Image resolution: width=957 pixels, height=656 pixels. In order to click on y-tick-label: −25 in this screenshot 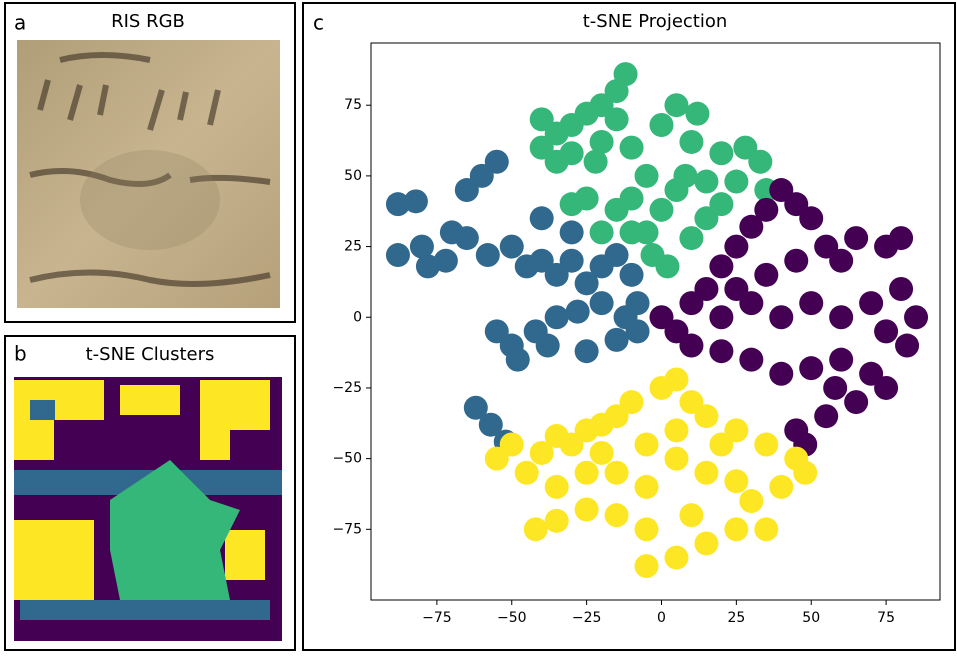, I will do `click(347, 388)`.